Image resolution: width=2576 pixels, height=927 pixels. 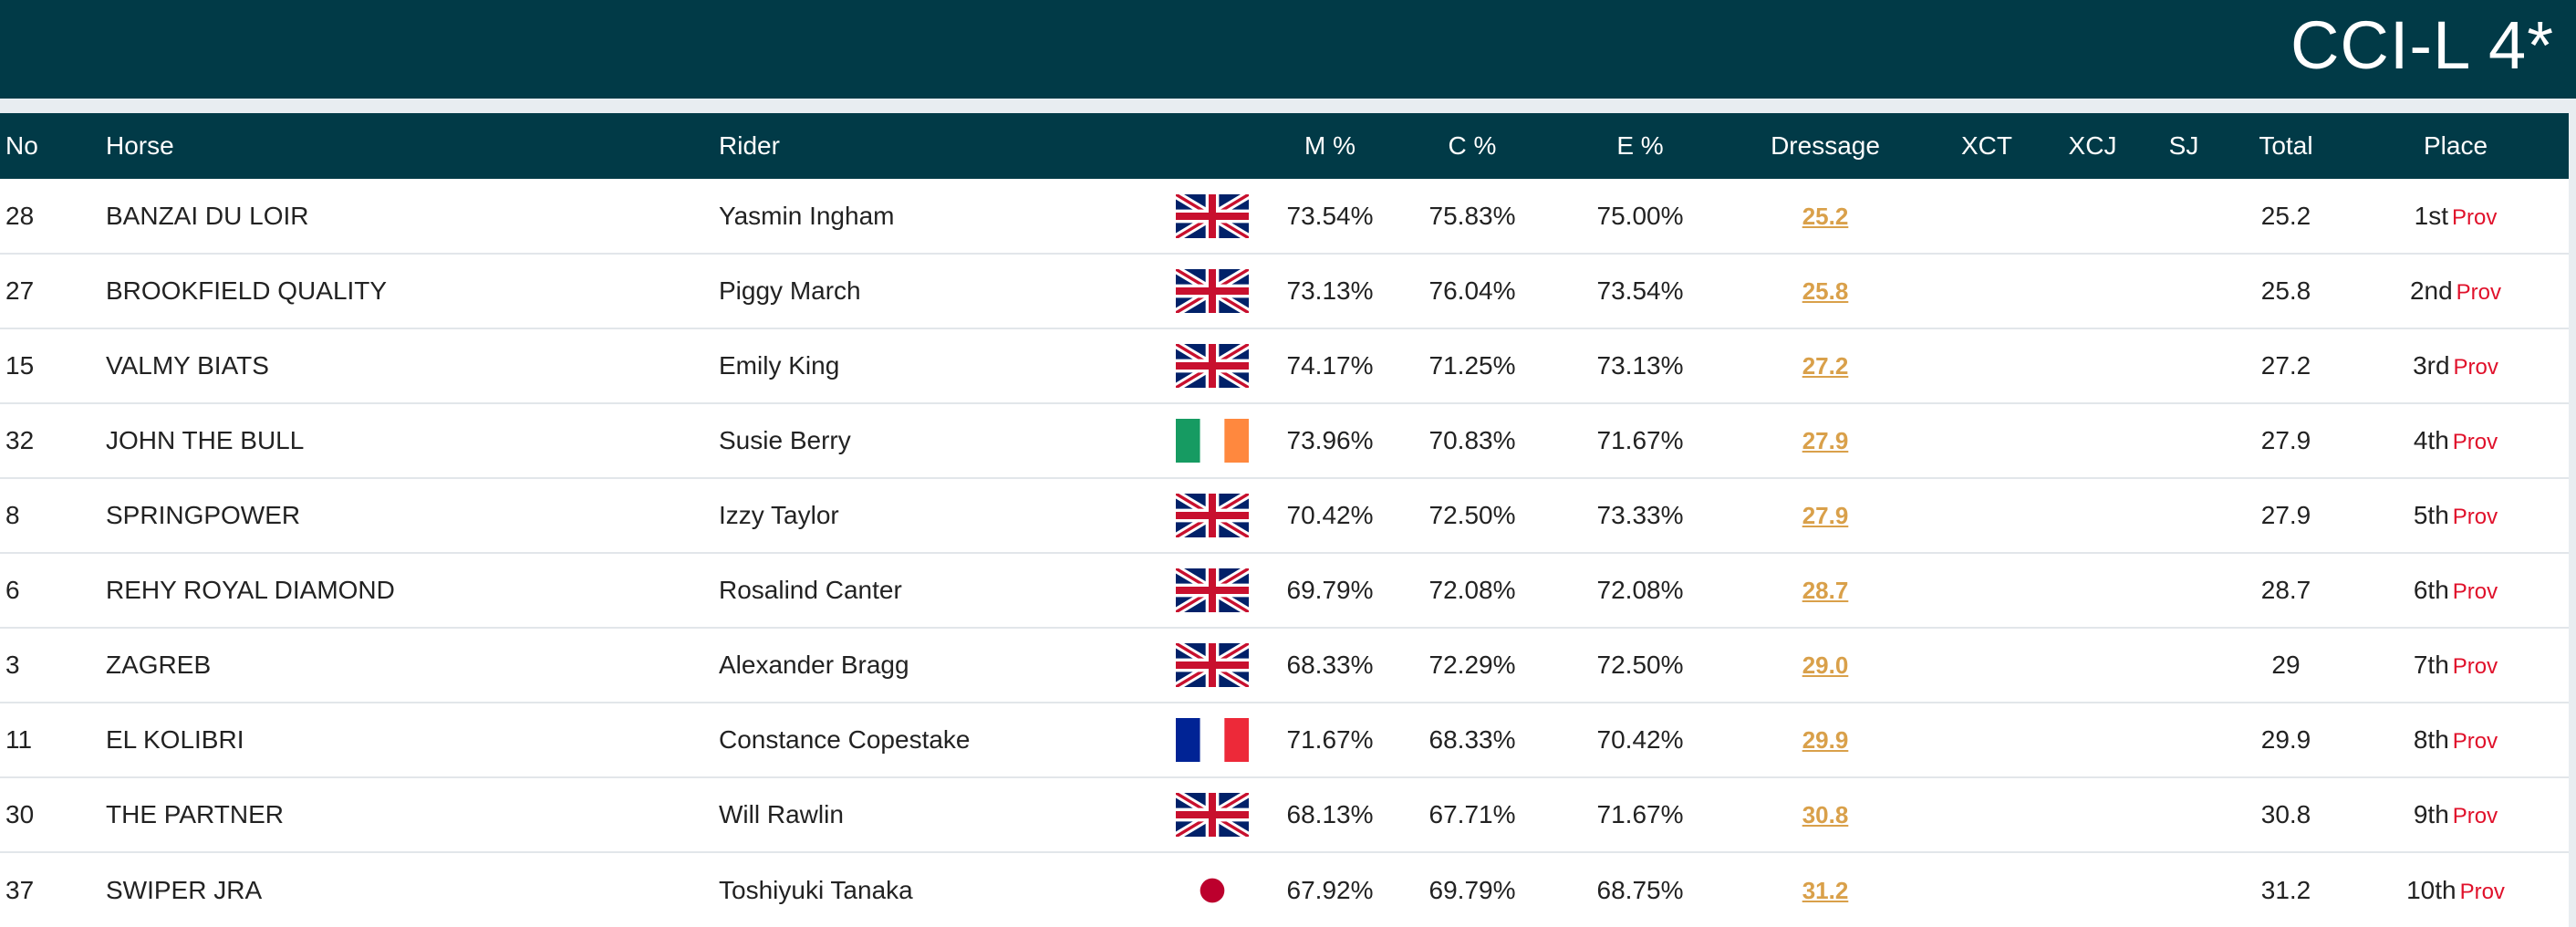 I want to click on cell-place: 3rd Prov, so click(x=2455, y=365).